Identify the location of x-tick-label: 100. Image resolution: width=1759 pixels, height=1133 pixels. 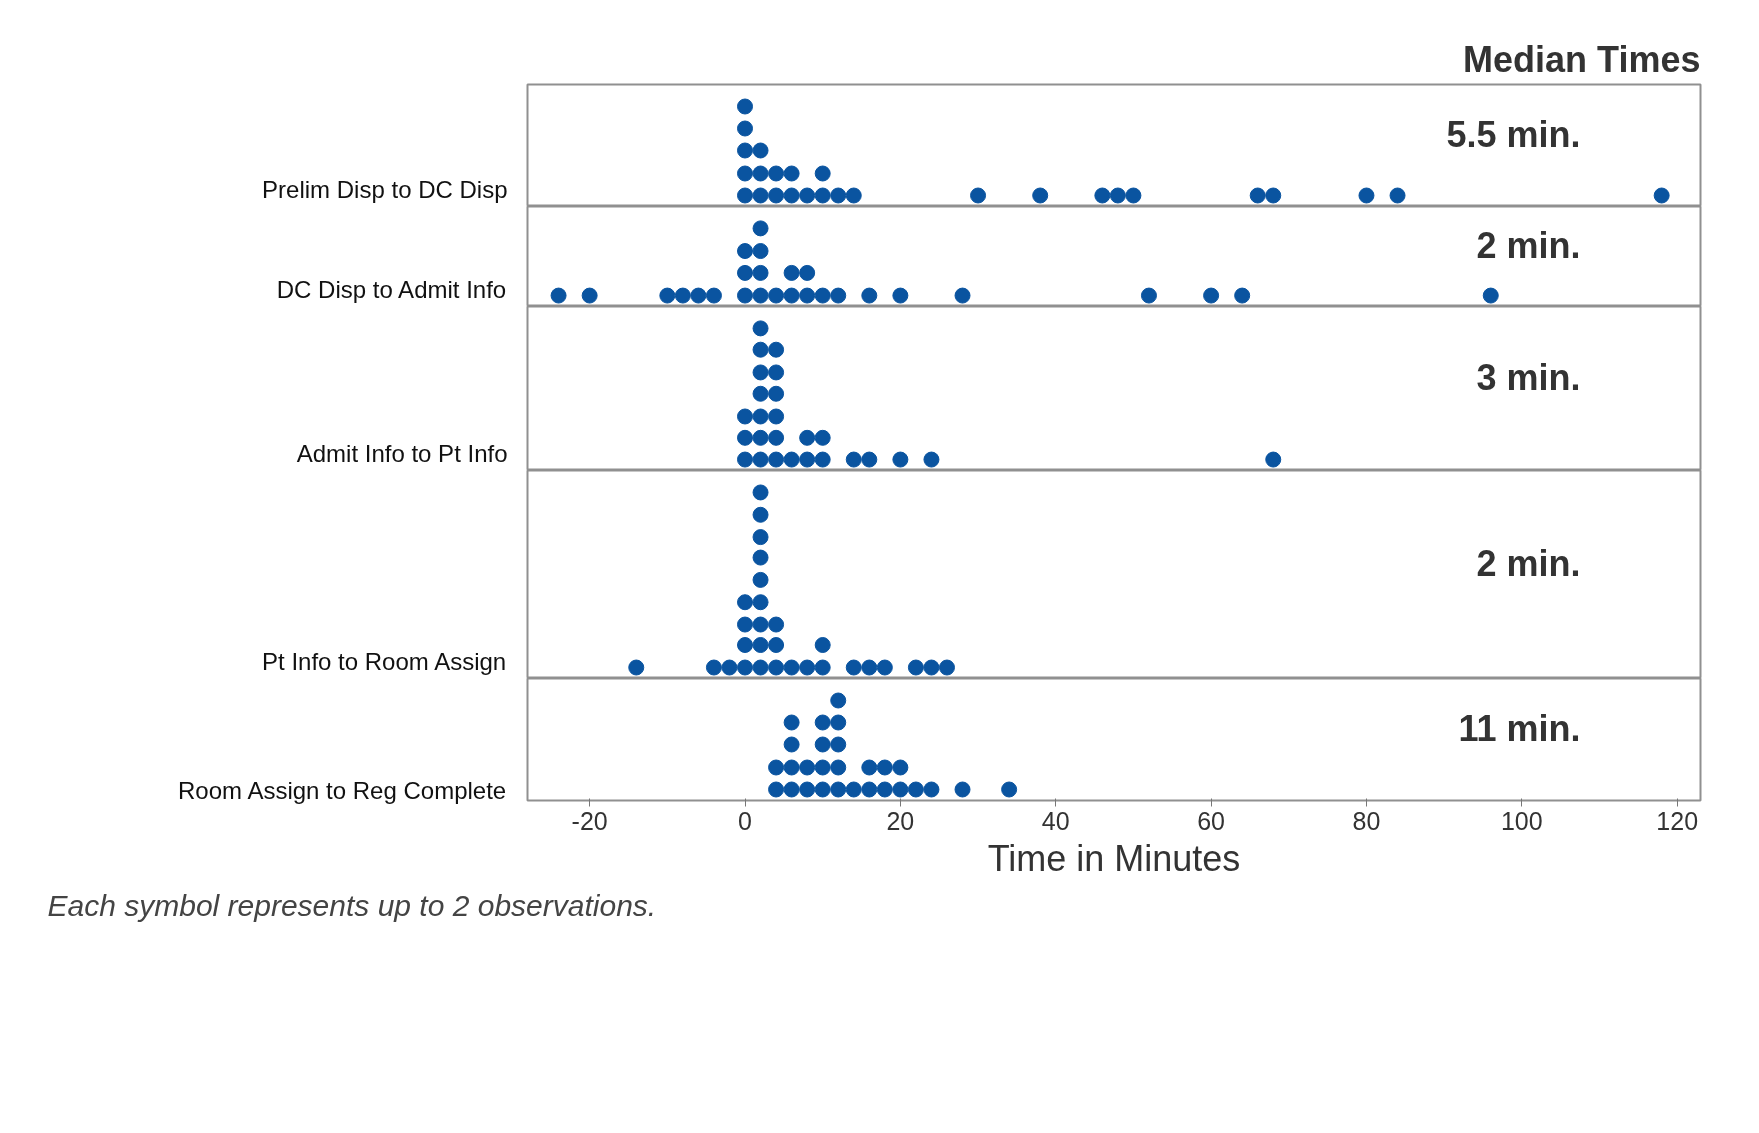
(1521, 820).